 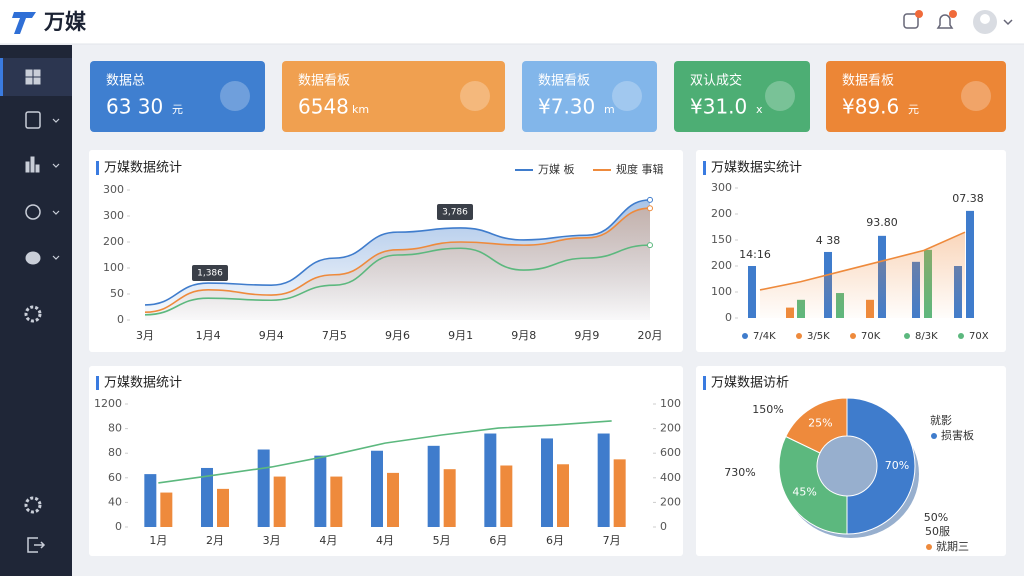 What do you see at coordinates (640, 169) in the screenshot?
I see `legend-label: 规度 事辑` at bounding box center [640, 169].